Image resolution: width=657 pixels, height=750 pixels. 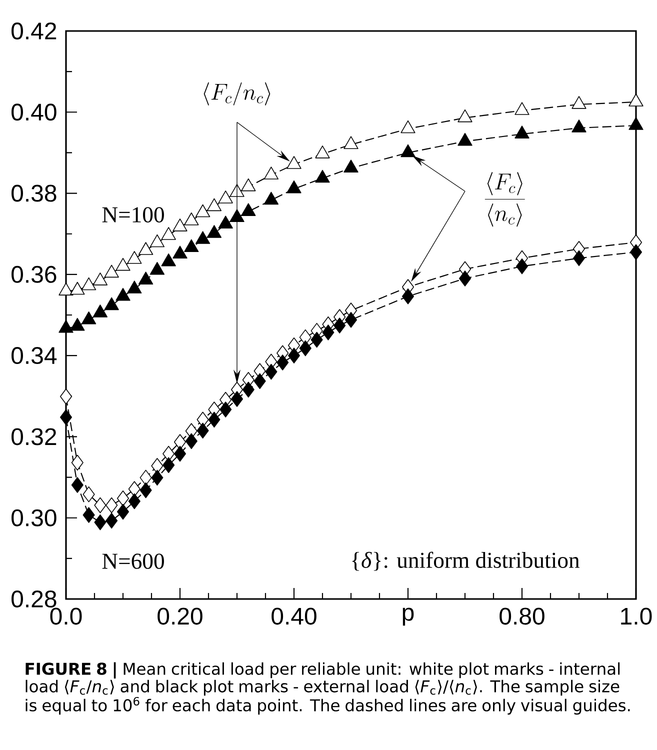 What do you see at coordinates (636, 616) in the screenshot?
I see `x-tick-label: 1.0` at bounding box center [636, 616].